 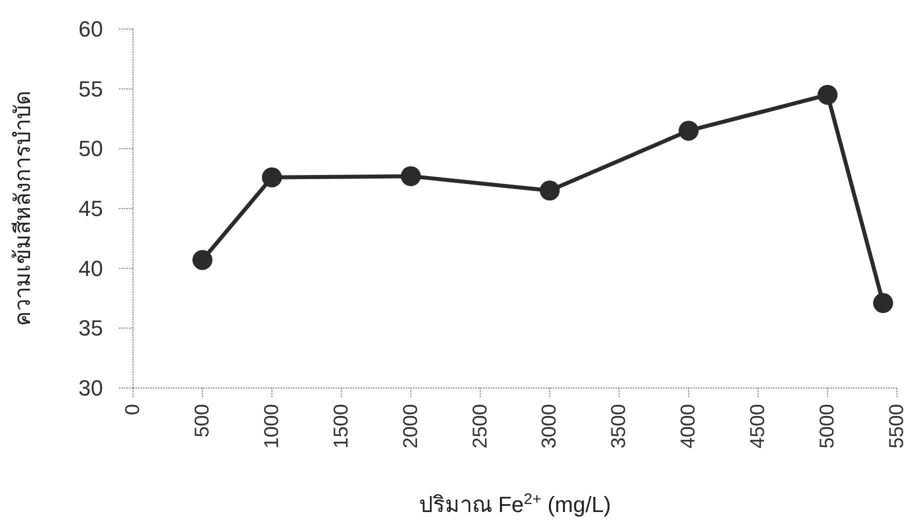 I want to click on xtick: 3500, so click(x=619, y=426).